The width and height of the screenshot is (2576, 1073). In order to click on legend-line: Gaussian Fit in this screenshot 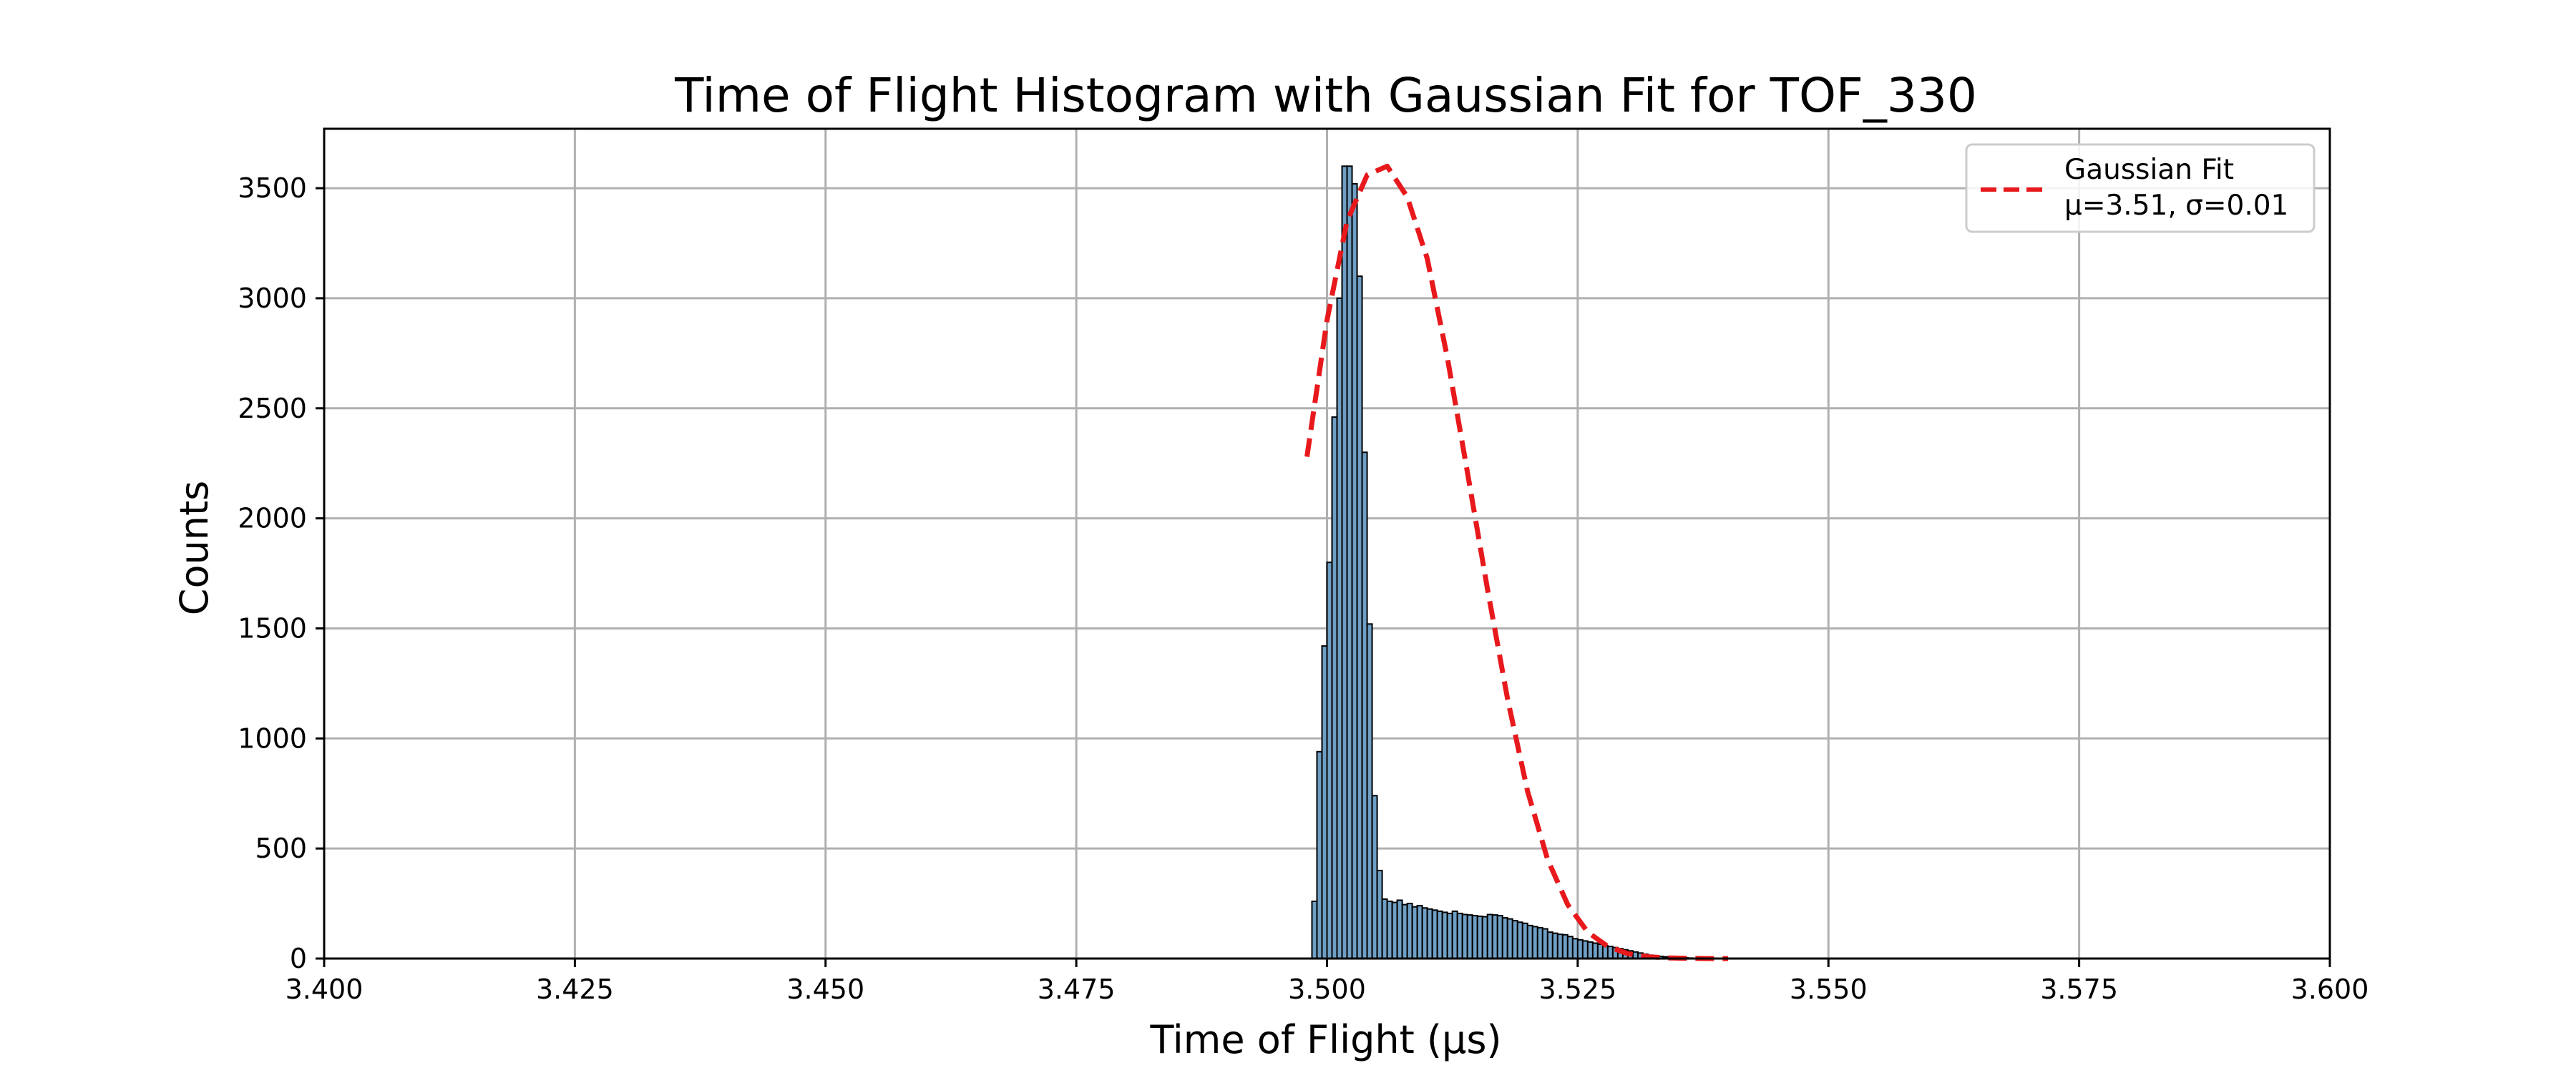, I will do `click(2149, 170)`.